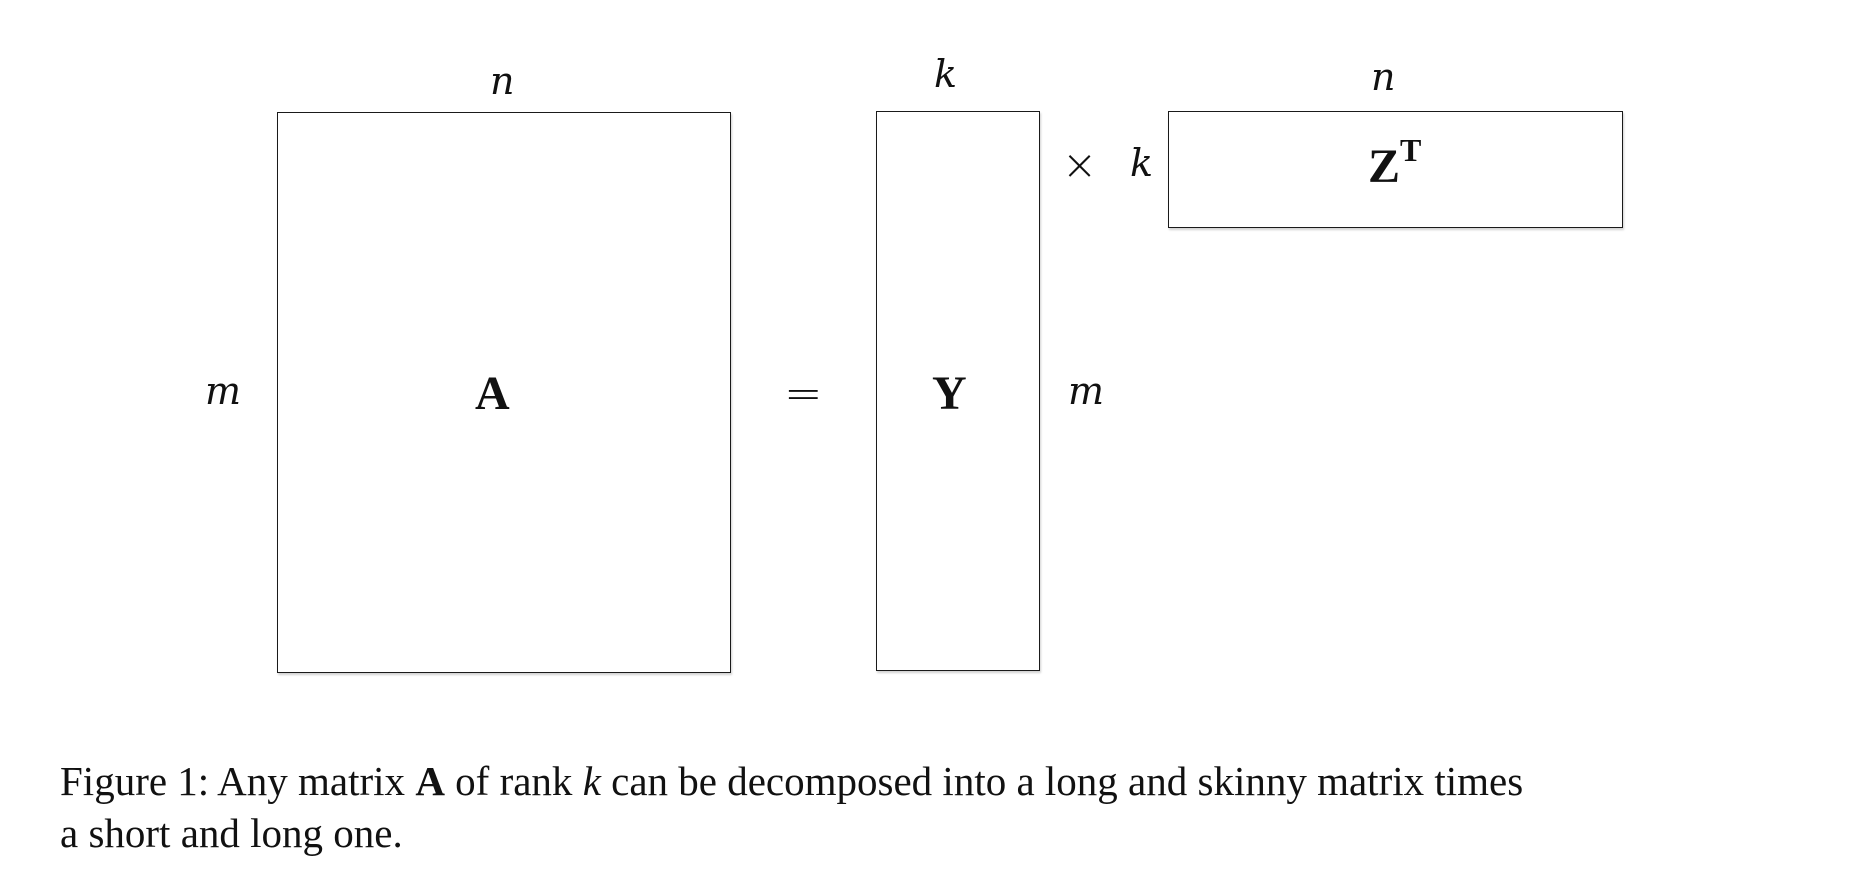 This screenshot has height=886, width=1868. Describe the element at coordinates (1142, 163) in the screenshot. I see `dim-zt-rows: k` at that location.